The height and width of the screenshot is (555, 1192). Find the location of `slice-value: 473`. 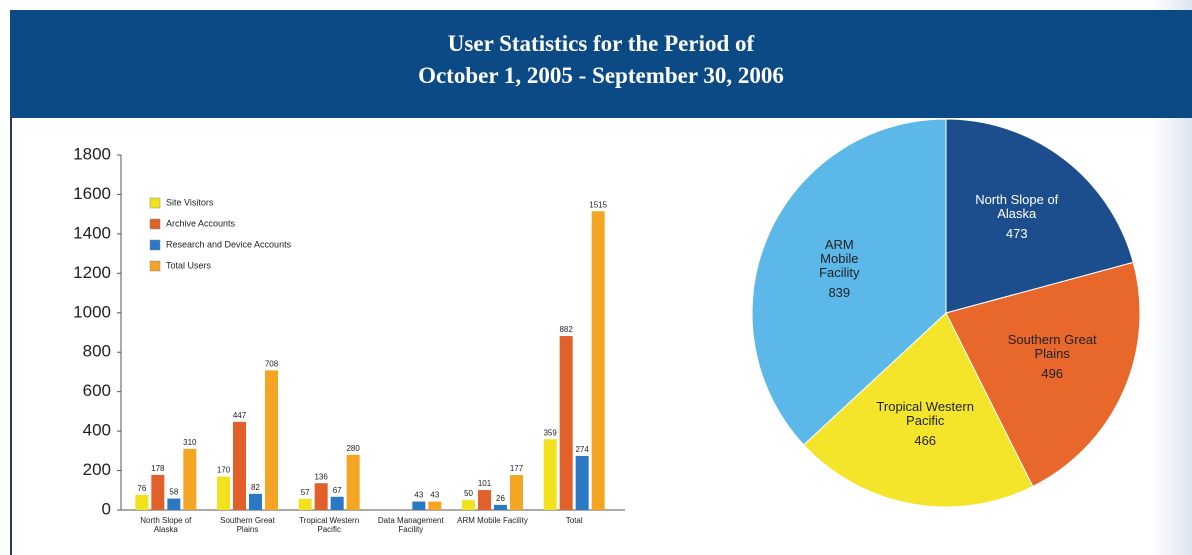

slice-value: 473 is located at coordinates (1016, 233).